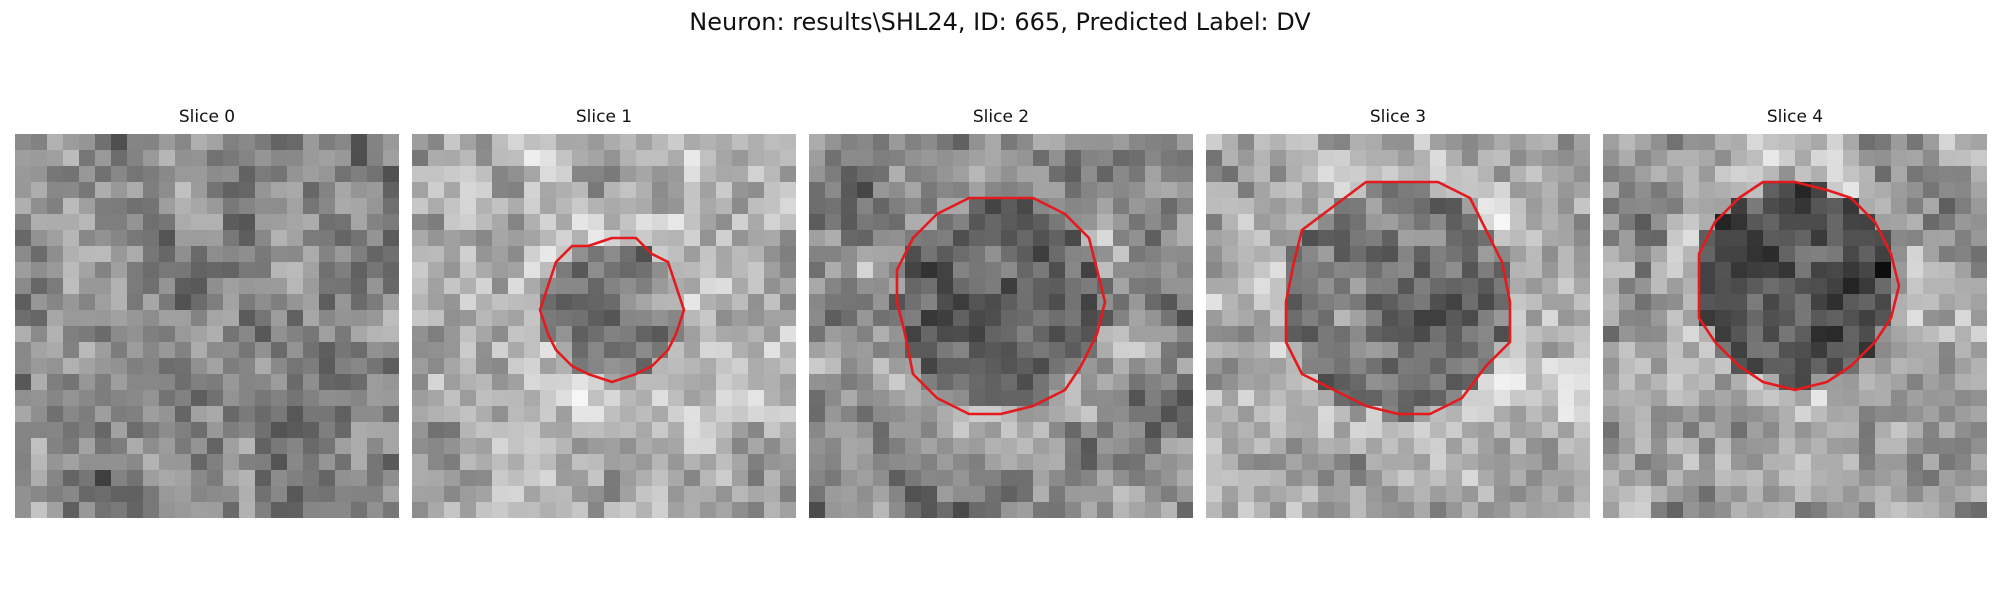  Describe the element at coordinates (1795, 117) in the screenshot. I see `slice-title-4: Slice 4` at that location.